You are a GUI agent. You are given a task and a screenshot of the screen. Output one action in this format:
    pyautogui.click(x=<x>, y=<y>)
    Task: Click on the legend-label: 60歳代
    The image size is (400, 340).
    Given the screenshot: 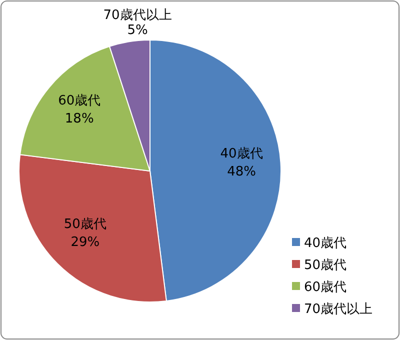 What is the action you would take?
    pyautogui.click(x=325, y=287)
    